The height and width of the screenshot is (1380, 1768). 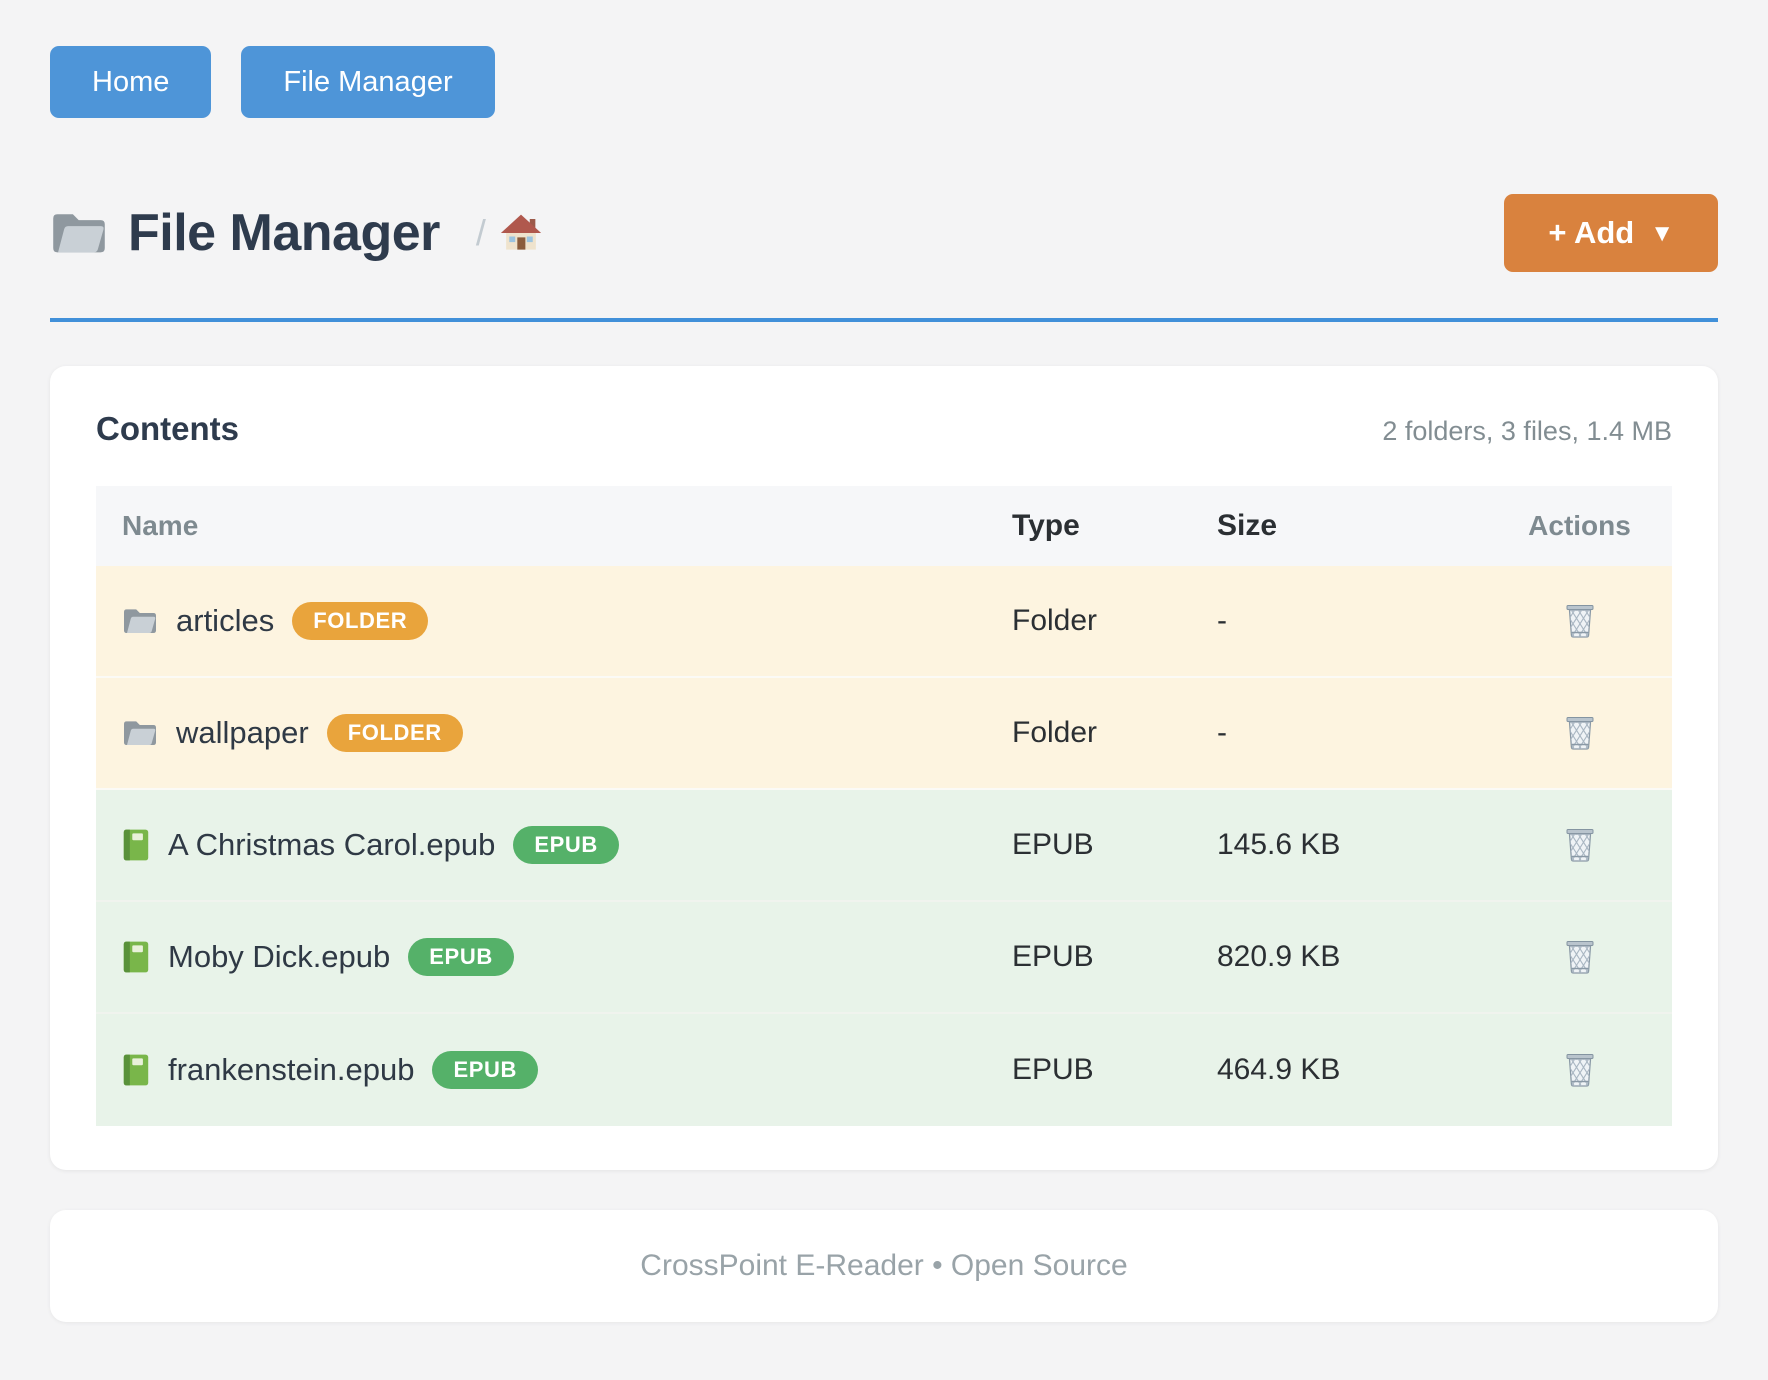 I want to click on table-row: wallpaper FOLDER Folder -, so click(x=884, y=734).